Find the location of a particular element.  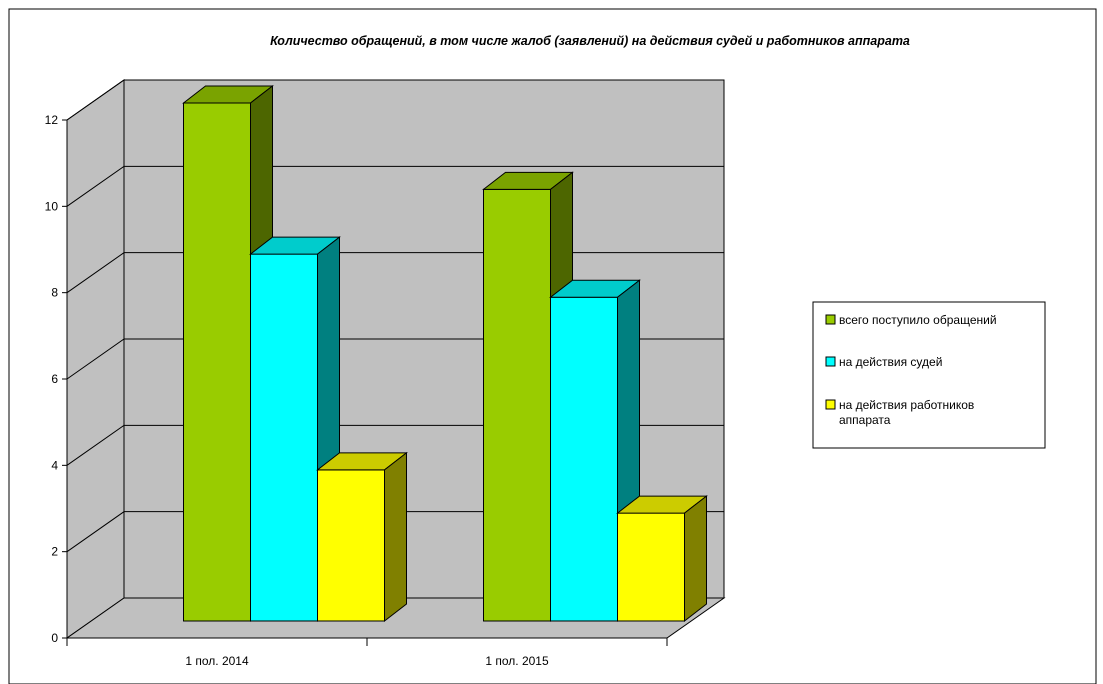

y-tick-label: 6 is located at coordinates (54, 379).